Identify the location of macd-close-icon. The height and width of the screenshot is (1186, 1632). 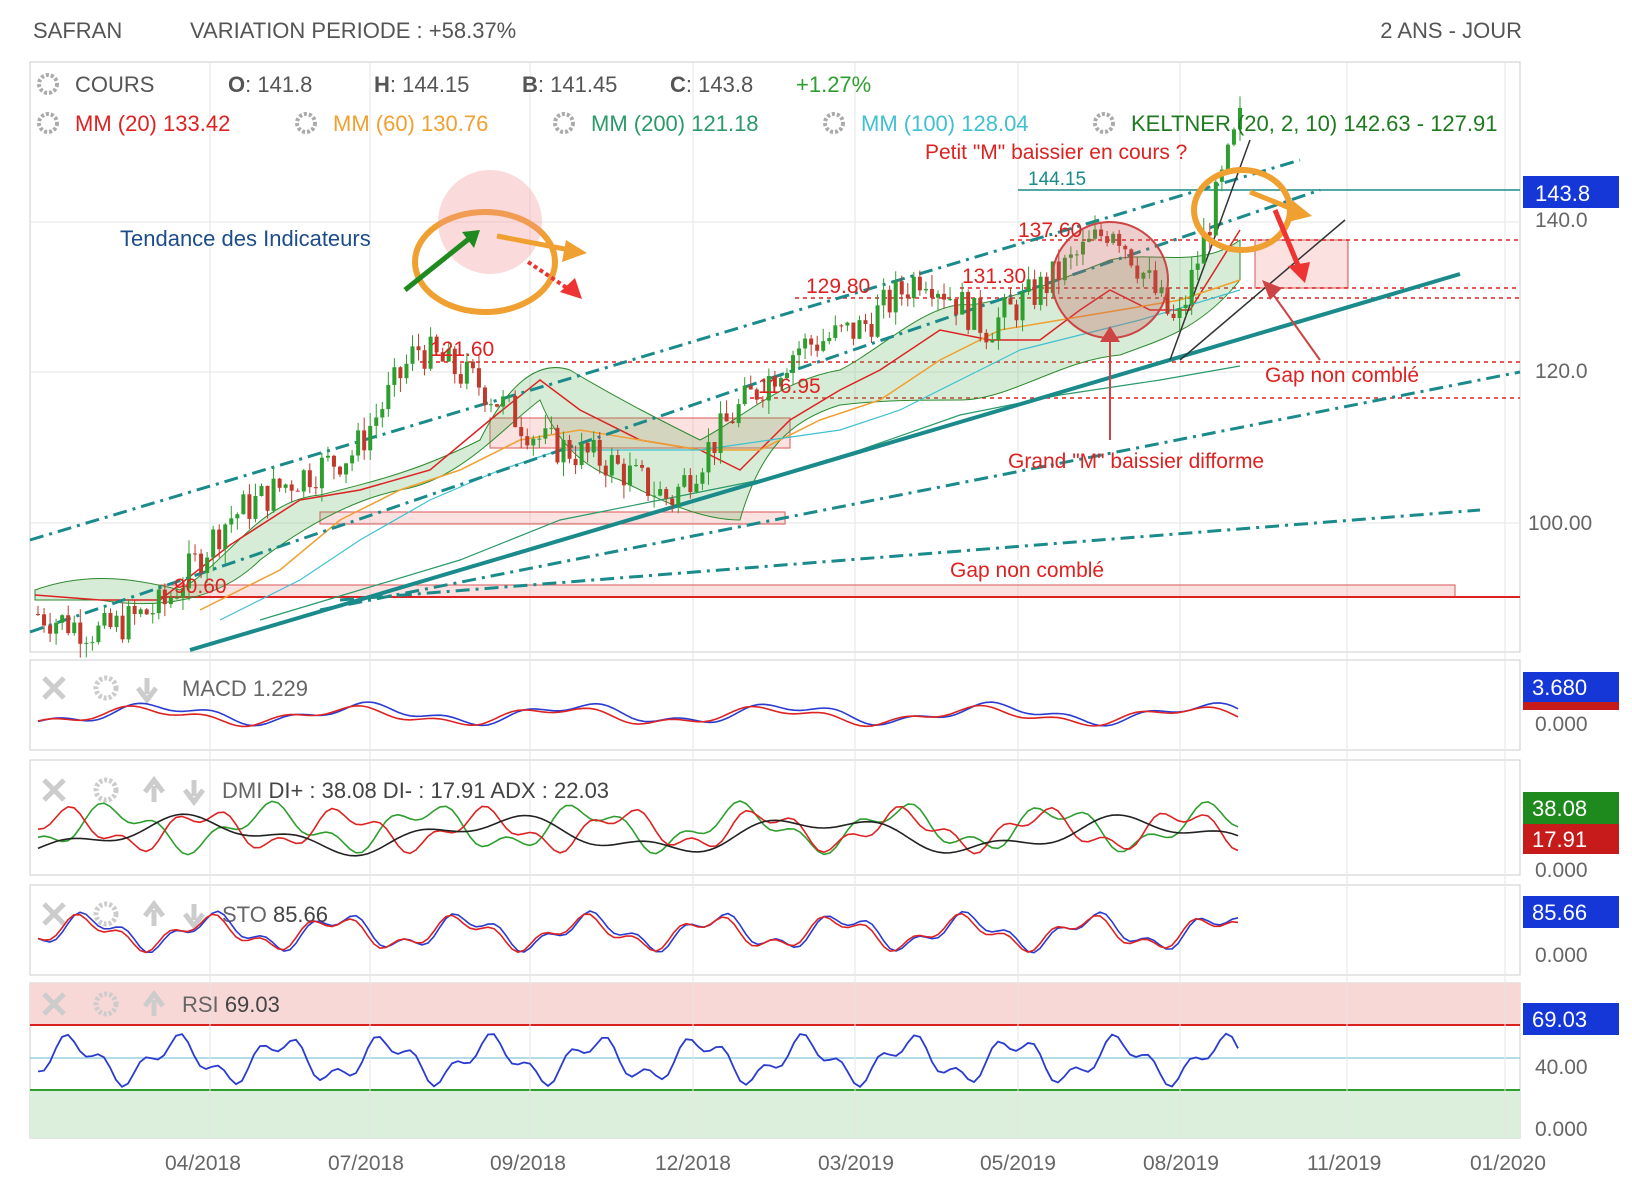
(54, 688).